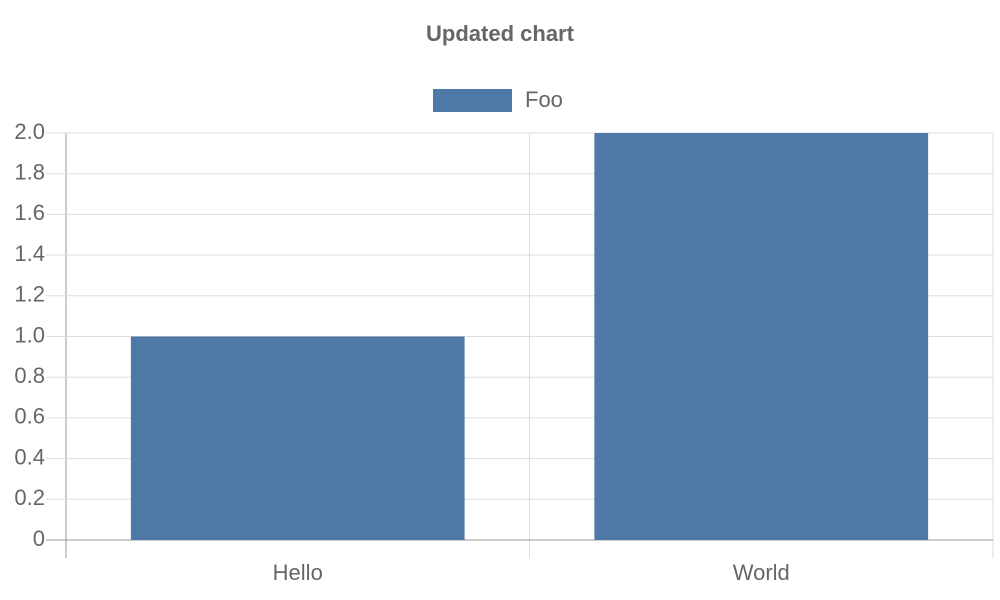  What do you see at coordinates (29, 456) in the screenshot?
I see `y-tick-label: 0.4` at bounding box center [29, 456].